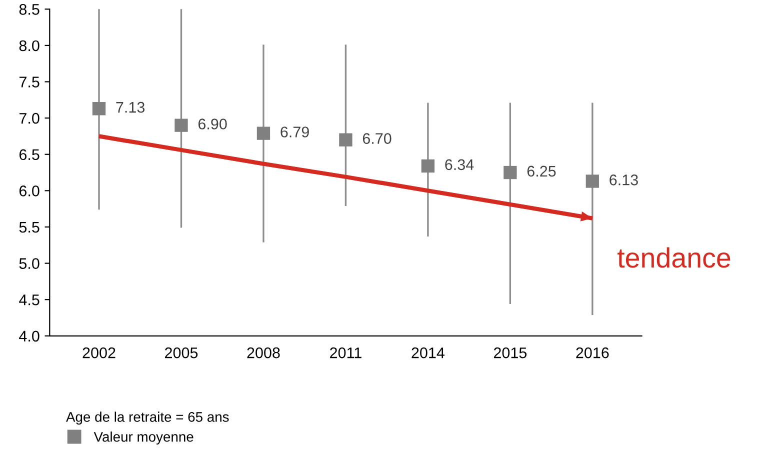  I want to click on x-tick-label: 2014, so click(428, 352).